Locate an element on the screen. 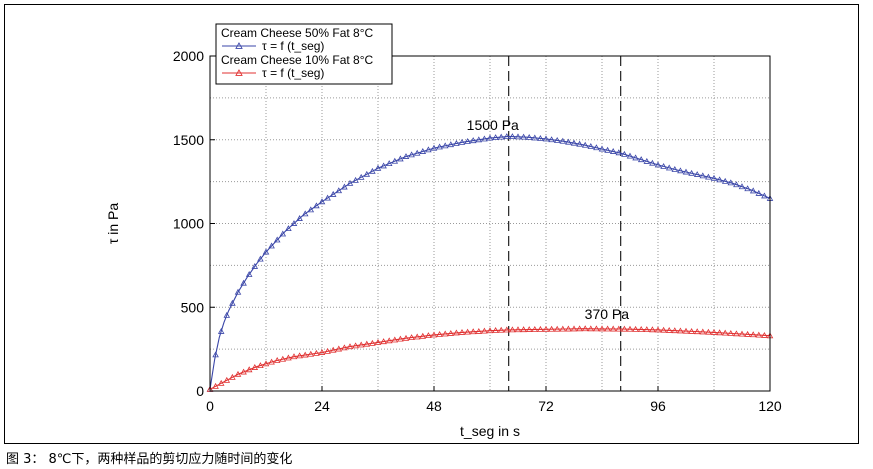  legend-swatch-50-fat is located at coordinates (239, 45).